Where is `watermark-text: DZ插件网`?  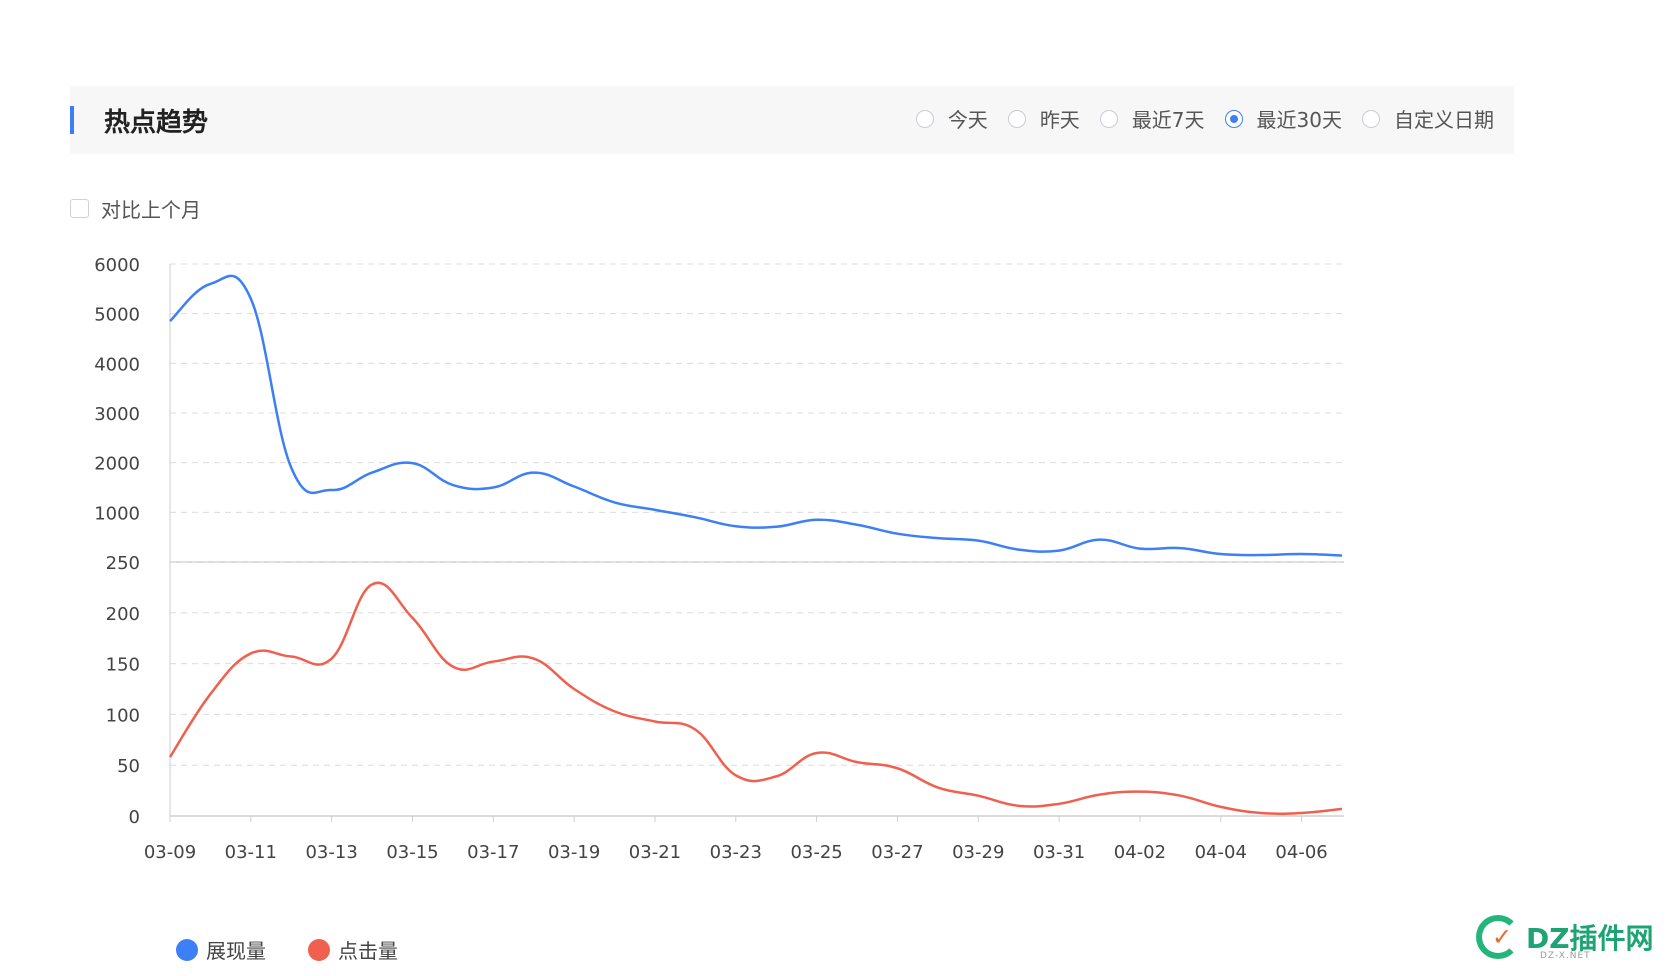
watermark-text: DZ插件网 is located at coordinates (1590, 938).